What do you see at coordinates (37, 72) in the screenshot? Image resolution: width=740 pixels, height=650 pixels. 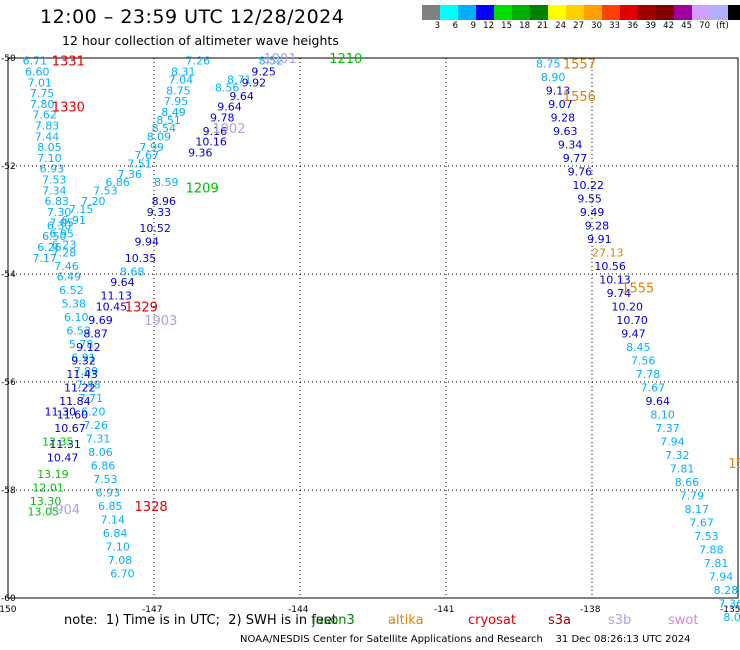 I see `swh-value-label: 6.60` at bounding box center [37, 72].